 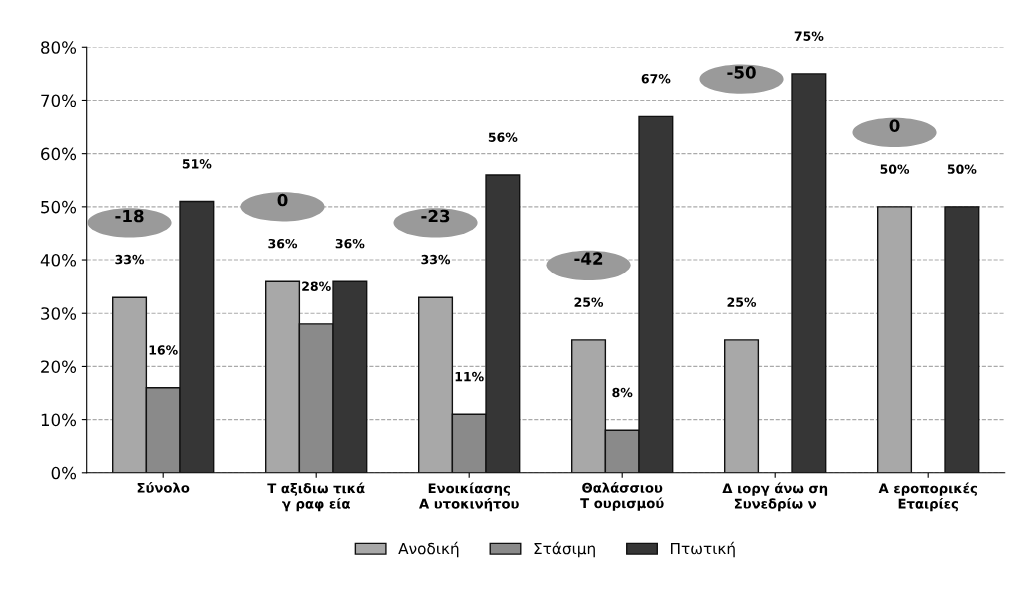 What do you see at coordinates (59, 366) in the screenshot?
I see `y-tick-label: 20%` at bounding box center [59, 366].